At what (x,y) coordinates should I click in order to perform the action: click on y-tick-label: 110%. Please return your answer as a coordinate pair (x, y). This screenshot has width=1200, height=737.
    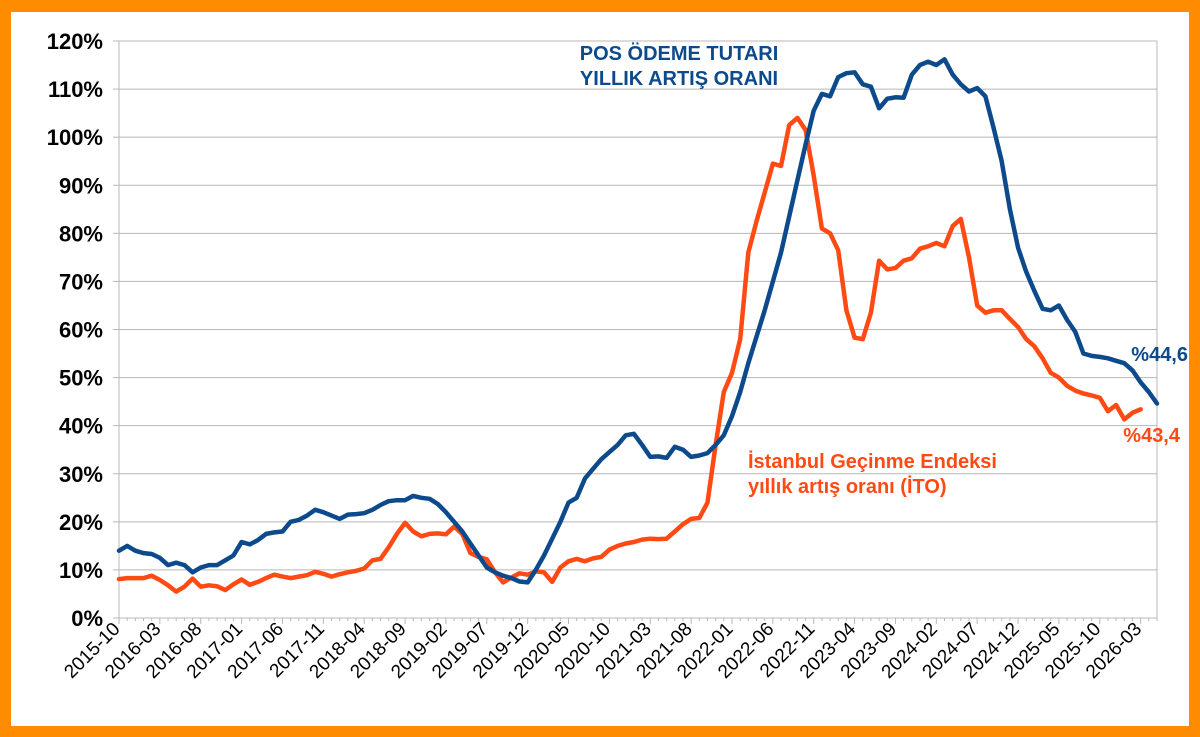
    Looking at the image, I should click on (75, 89).